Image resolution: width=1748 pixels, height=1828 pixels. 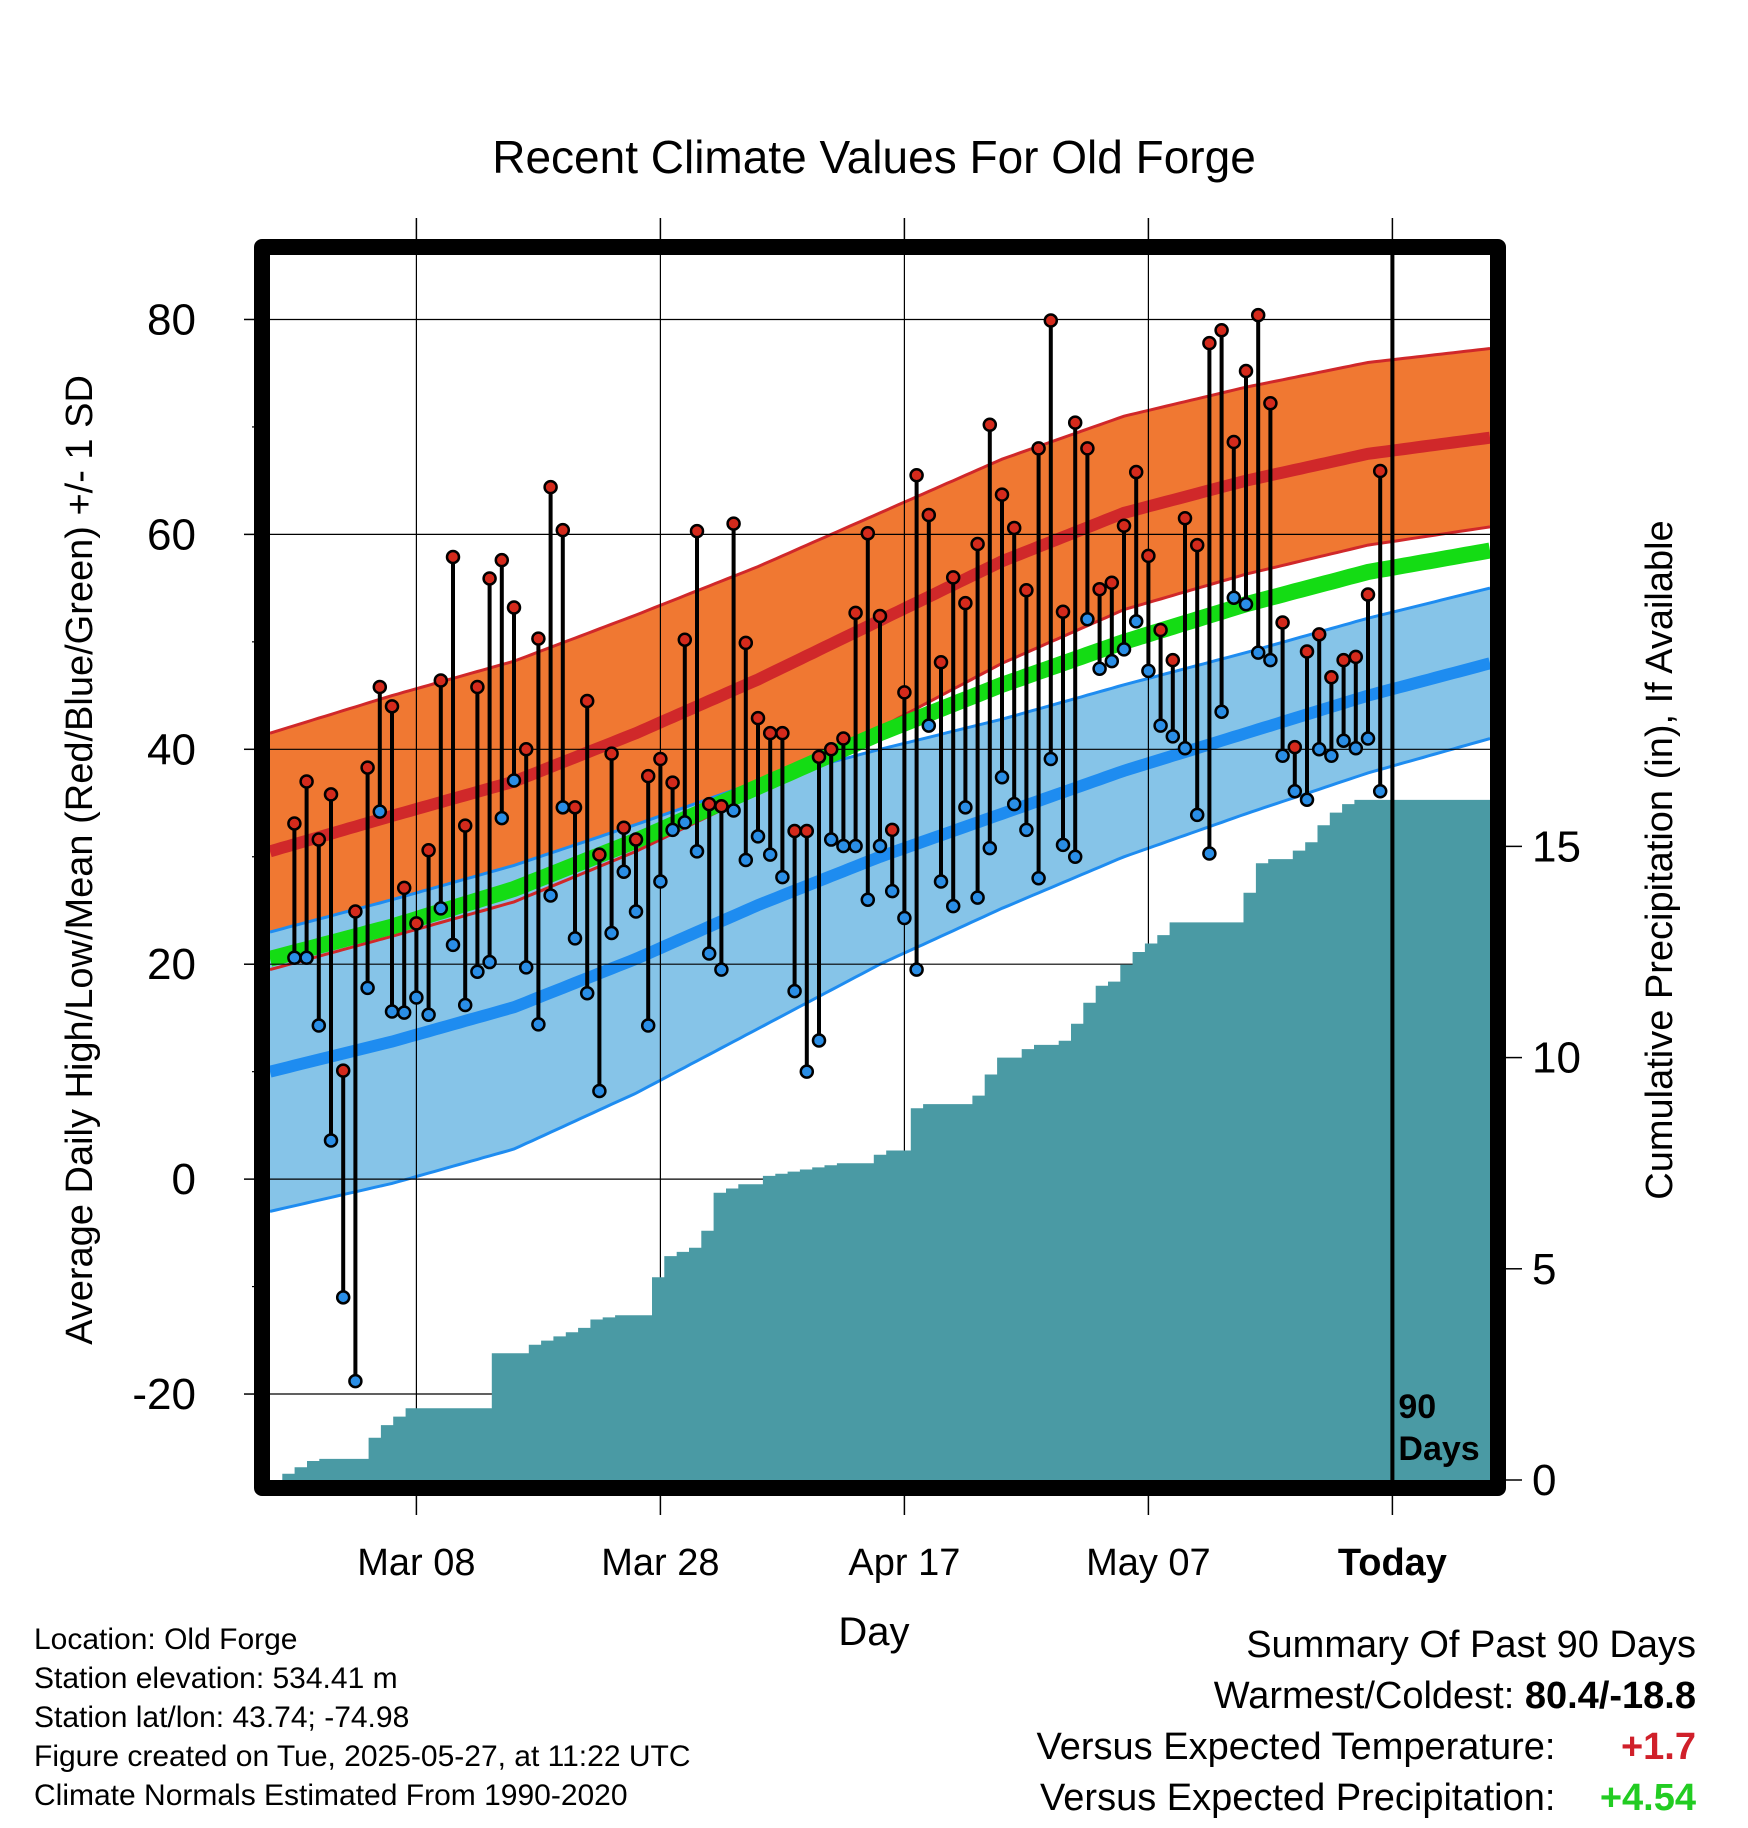 I want to click on normal-high-upper-edge, so click(x=880, y=541).